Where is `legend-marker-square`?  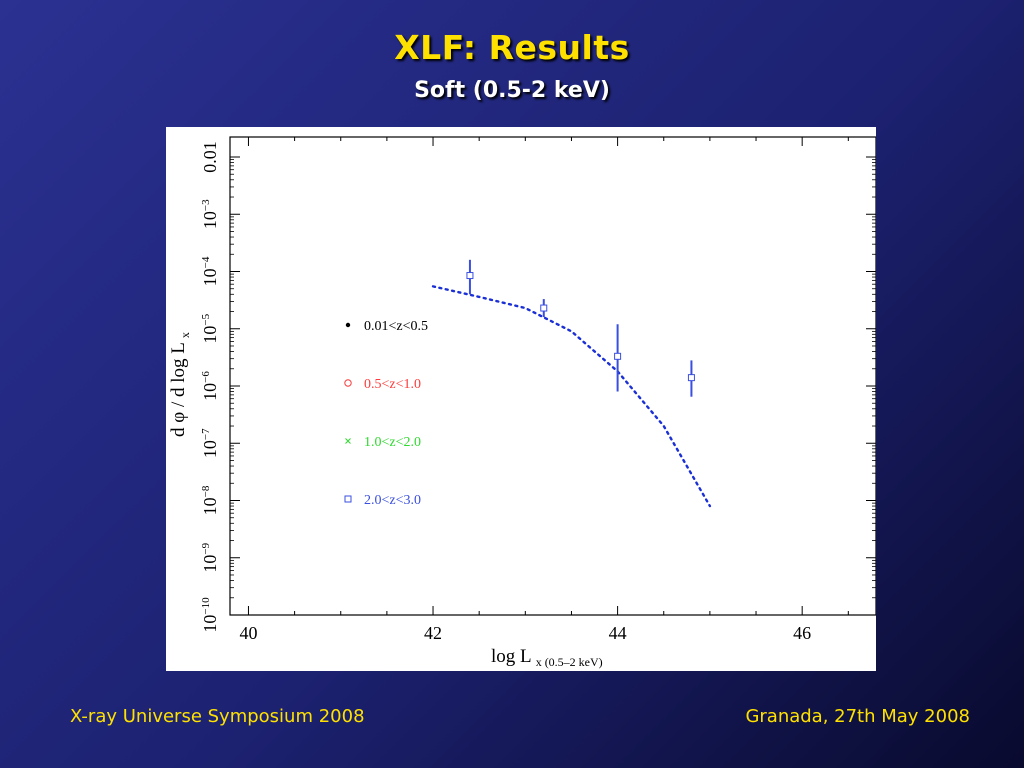 legend-marker-square is located at coordinates (348, 499).